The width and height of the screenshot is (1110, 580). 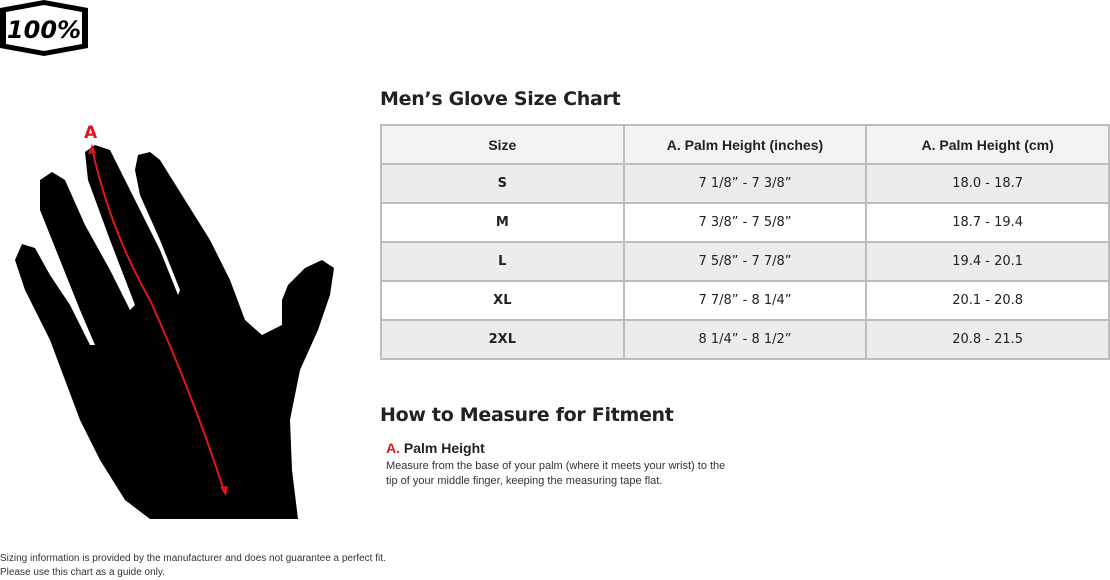 I want to click on table-row: S 7 1/8” - 7 3/8” 18.0 - 18.7, so click(x=745, y=183).